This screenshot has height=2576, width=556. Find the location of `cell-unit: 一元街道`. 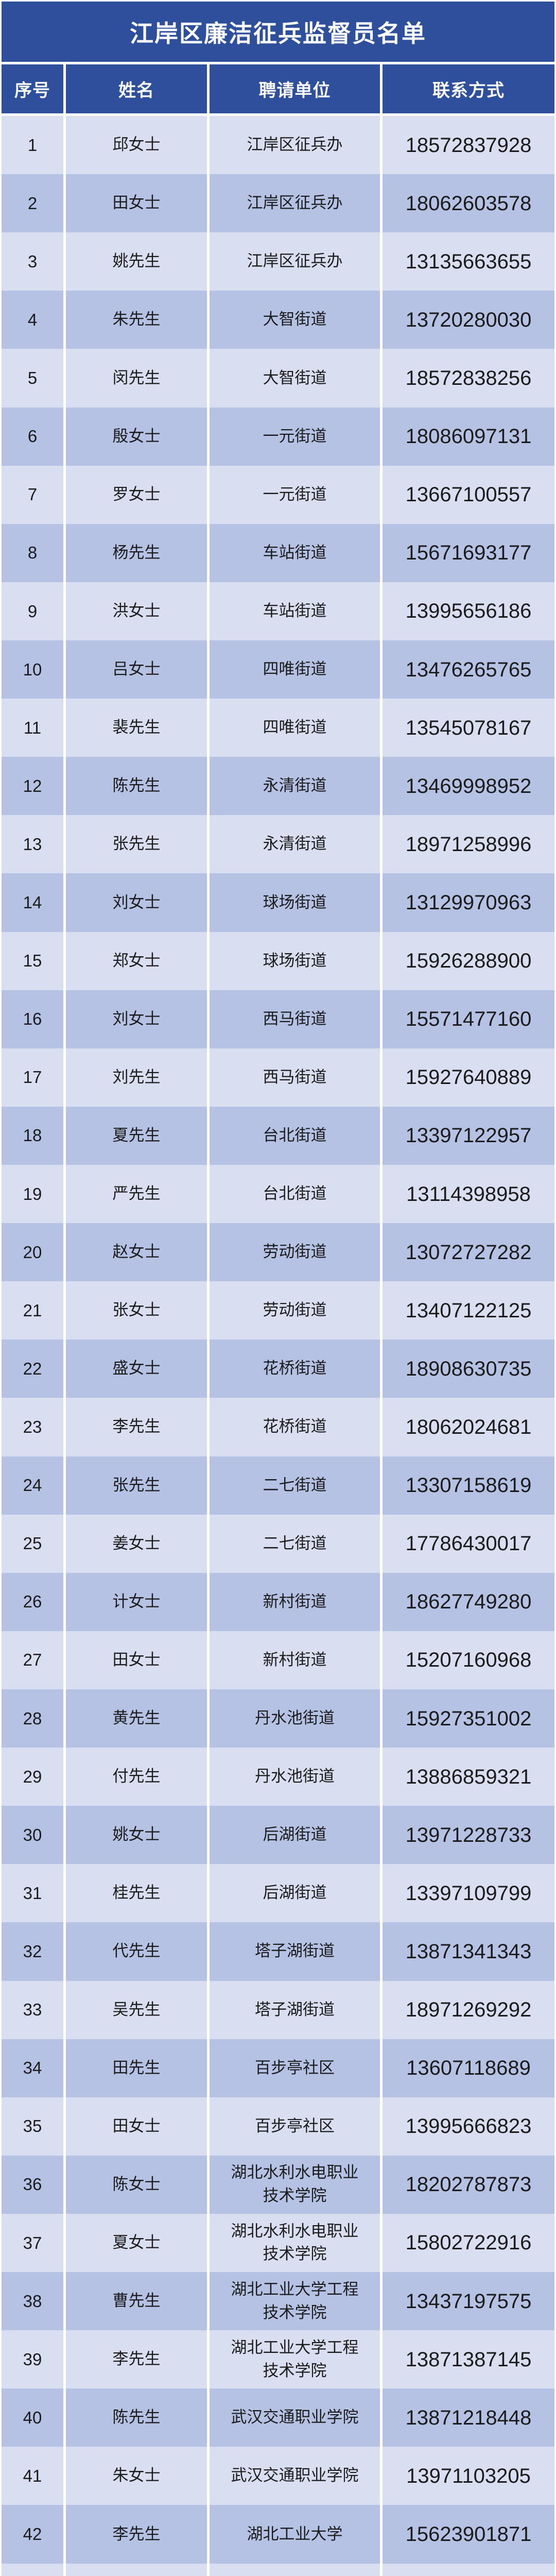

cell-unit: 一元街道 is located at coordinates (295, 494).